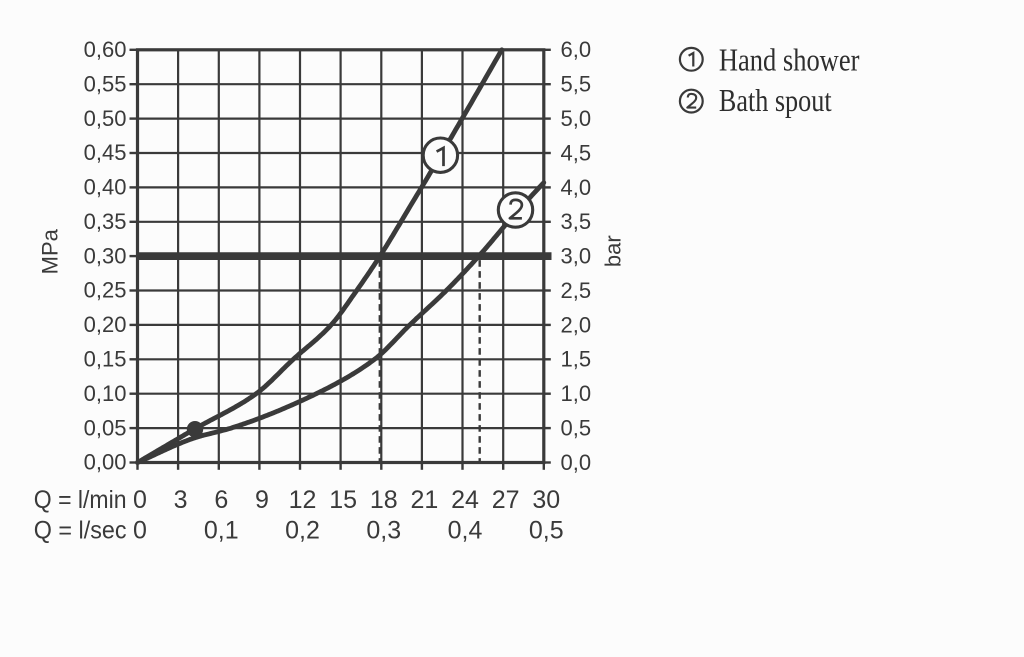 This screenshot has width=1024, height=657. Describe the element at coordinates (105, 359) in the screenshot. I see `svg-text: 0,15` at that location.